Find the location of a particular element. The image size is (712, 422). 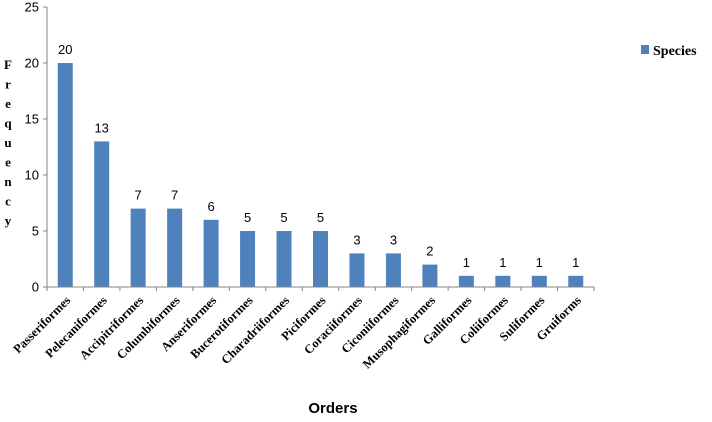

legend: Species is located at coordinates (669, 51).